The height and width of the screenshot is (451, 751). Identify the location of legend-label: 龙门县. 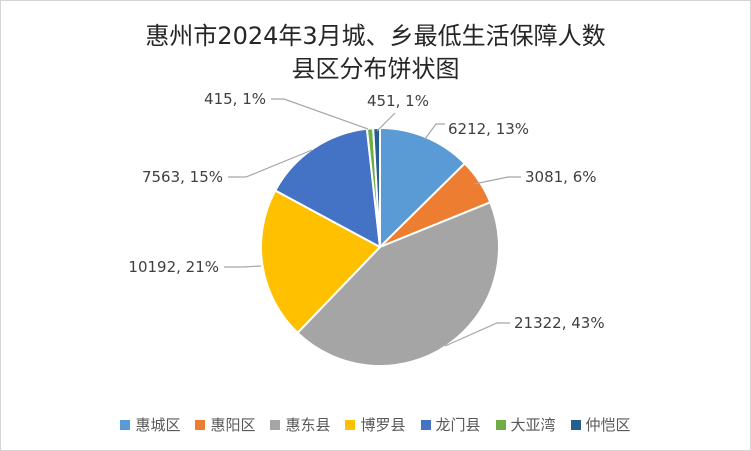
(458, 425).